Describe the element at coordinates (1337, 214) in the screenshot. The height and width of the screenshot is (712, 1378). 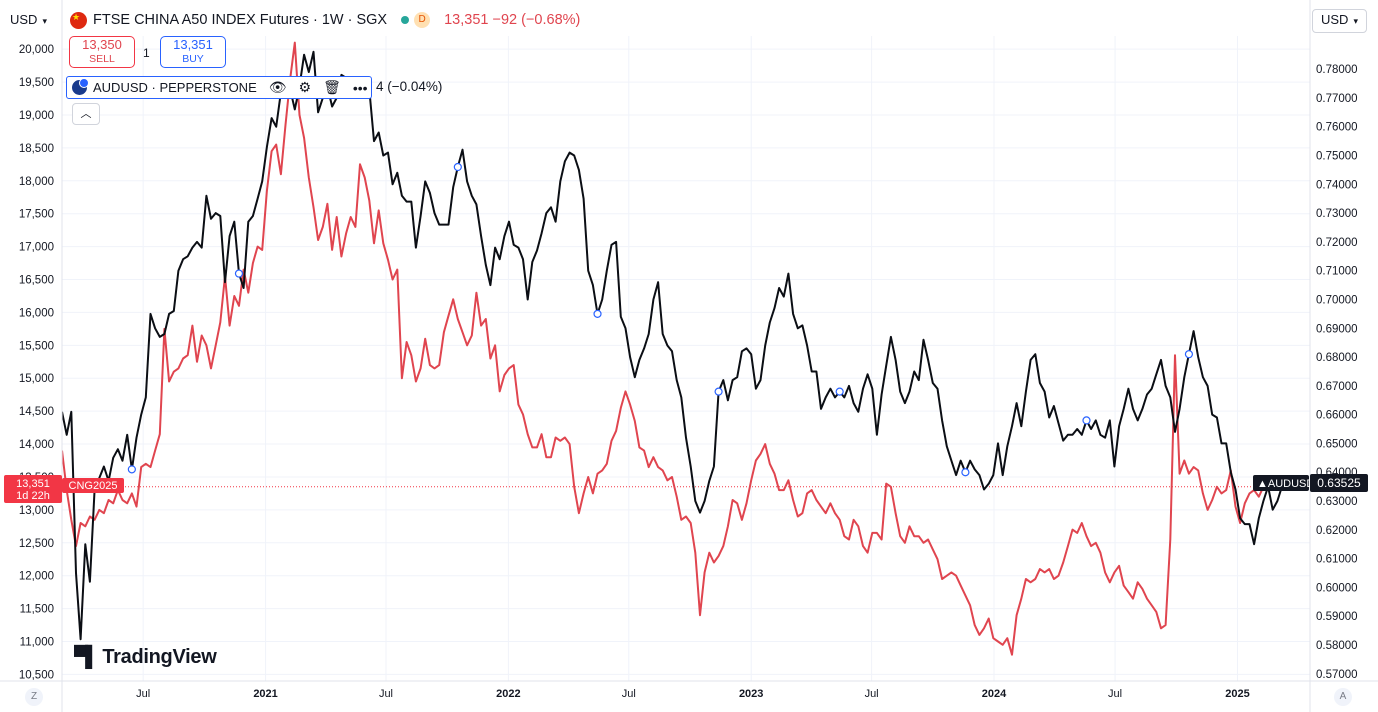
I see `right-tick-label: 0.73000` at that location.